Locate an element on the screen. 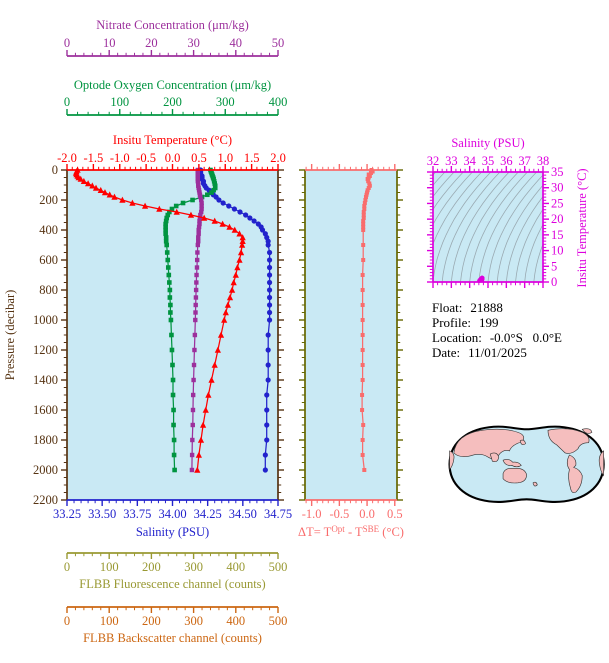 This screenshot has width=609, height=663. ts-salinity-tick-label: 33 is located at coordinates (451, 161).